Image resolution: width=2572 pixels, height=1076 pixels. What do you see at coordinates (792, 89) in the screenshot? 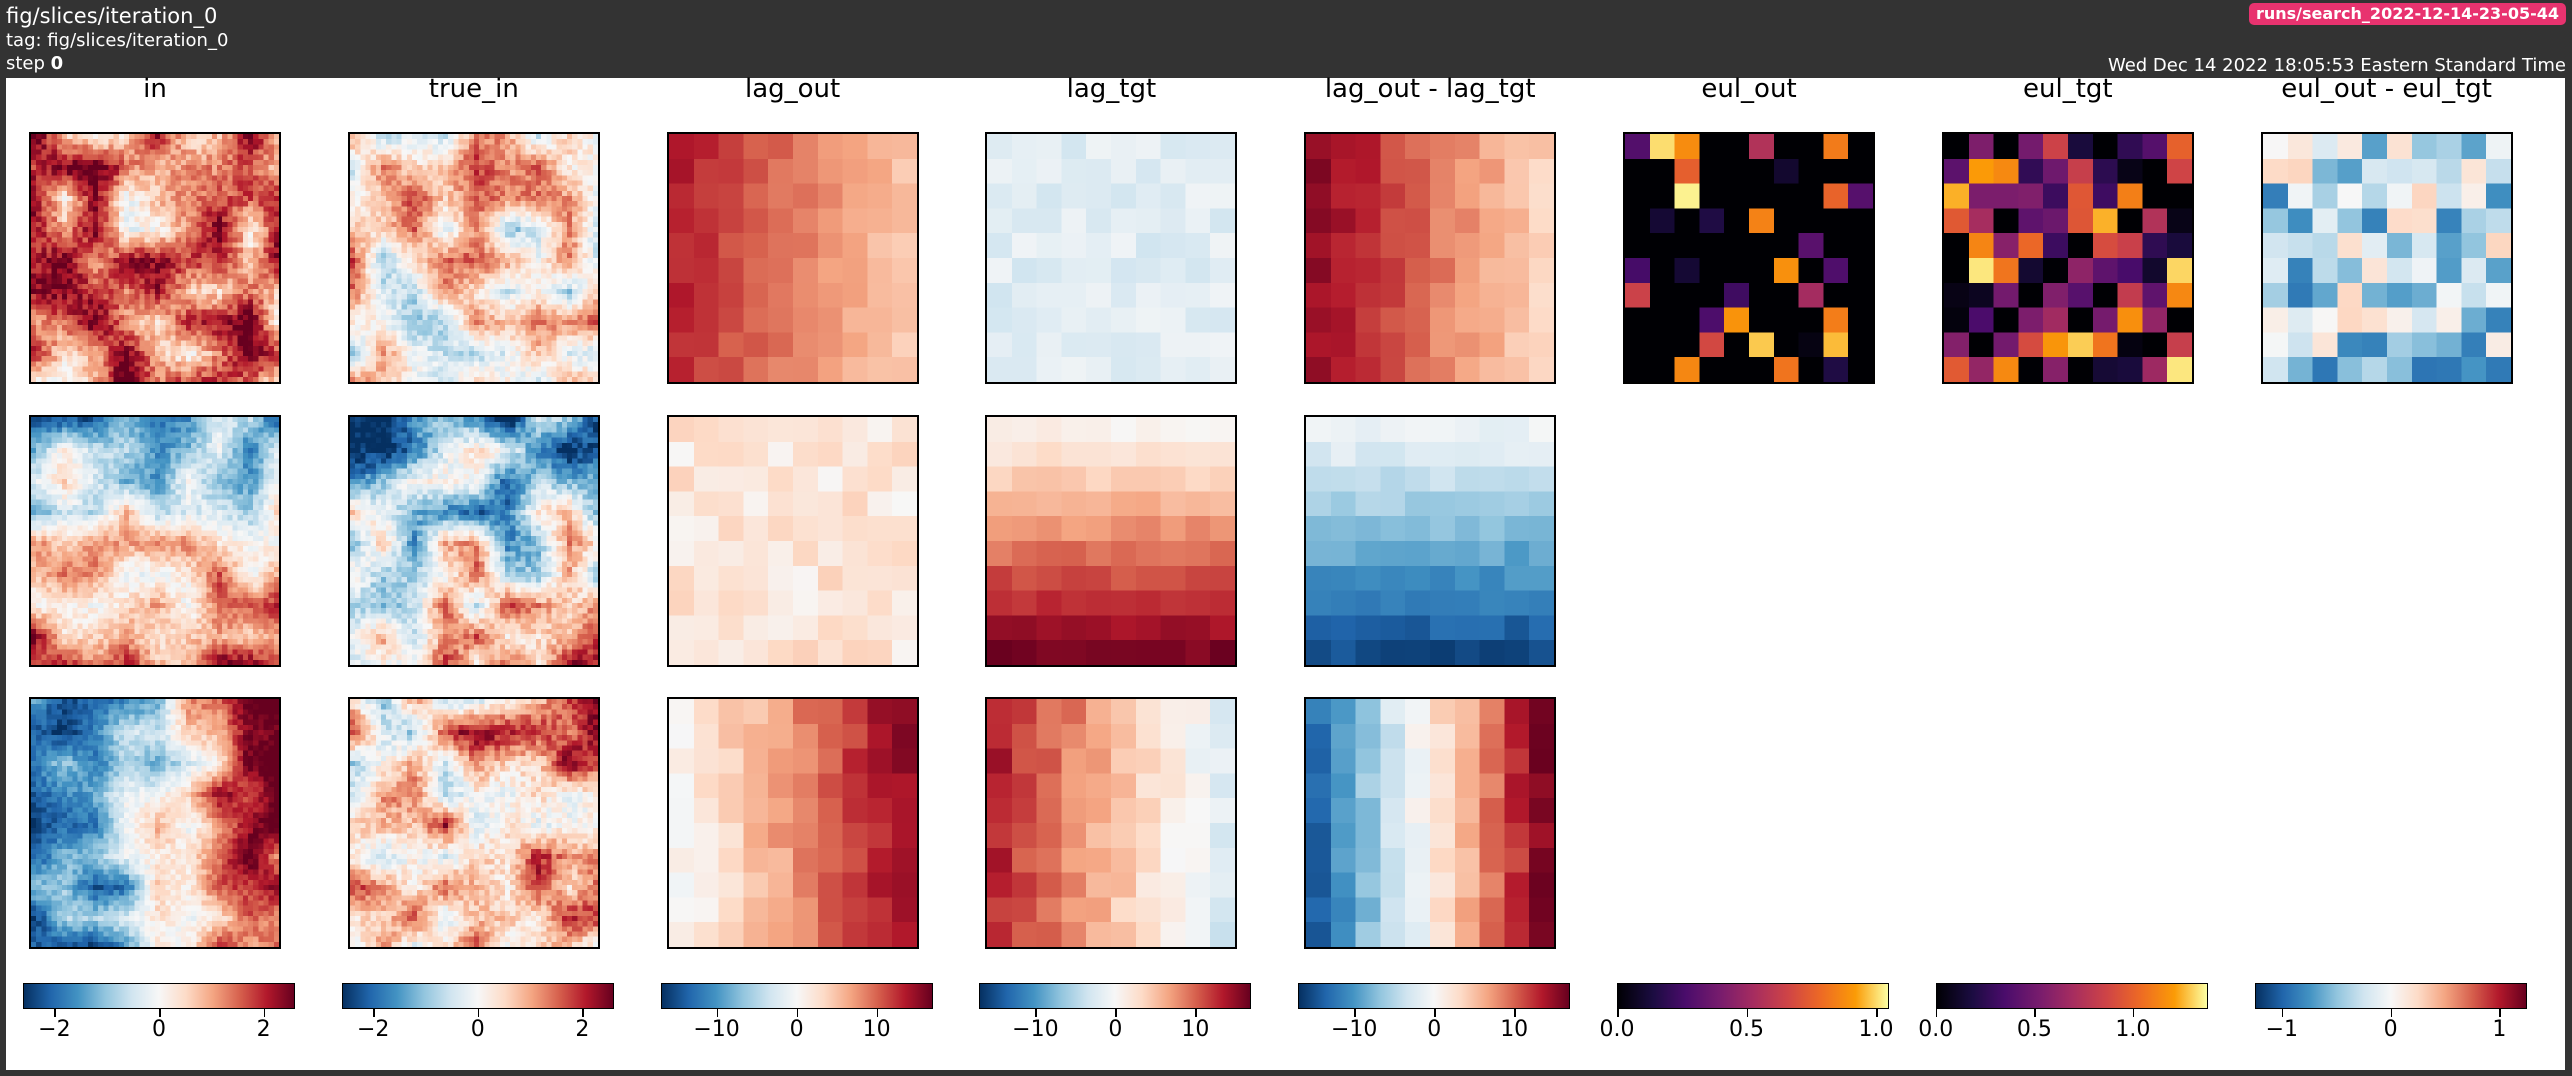
I see `column-title-2: lag_out` at bounding box center [792, 89].